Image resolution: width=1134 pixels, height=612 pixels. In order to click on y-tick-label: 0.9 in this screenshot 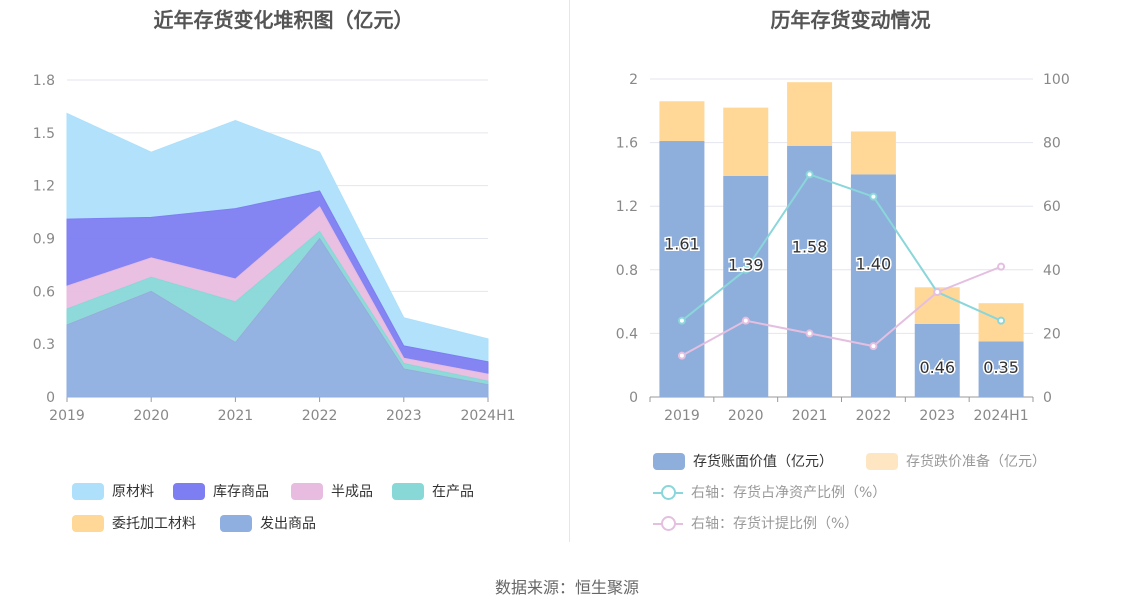, I will do `click(44, 240)`.